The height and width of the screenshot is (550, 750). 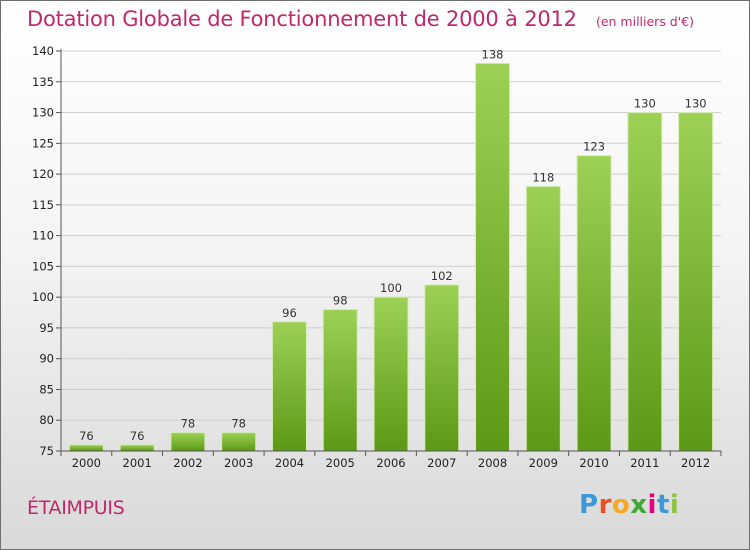 What do you see at coordinates (492, 463) in the screenshot?
I see `x-tick-label-2008: 2008` at bounding box center [492, 463].